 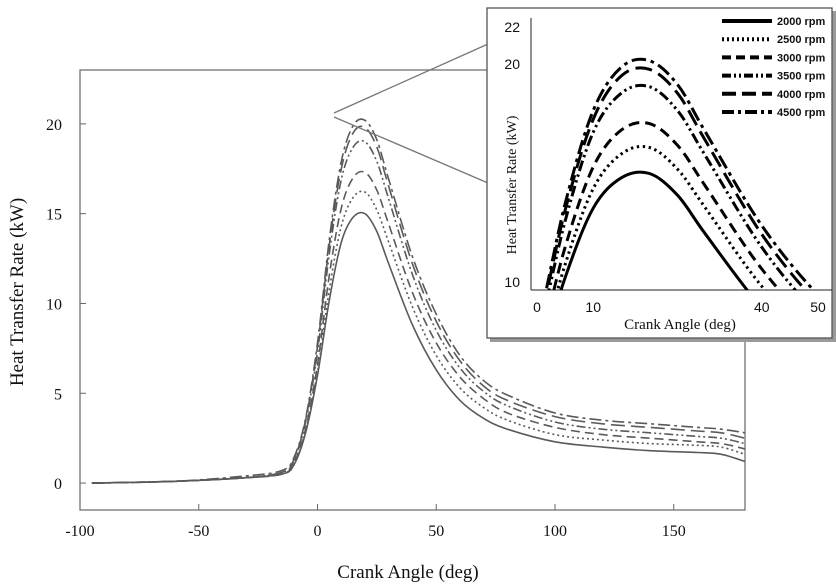 I want to click on inset-x-tick-label: 10, so click(x=593, y=307).